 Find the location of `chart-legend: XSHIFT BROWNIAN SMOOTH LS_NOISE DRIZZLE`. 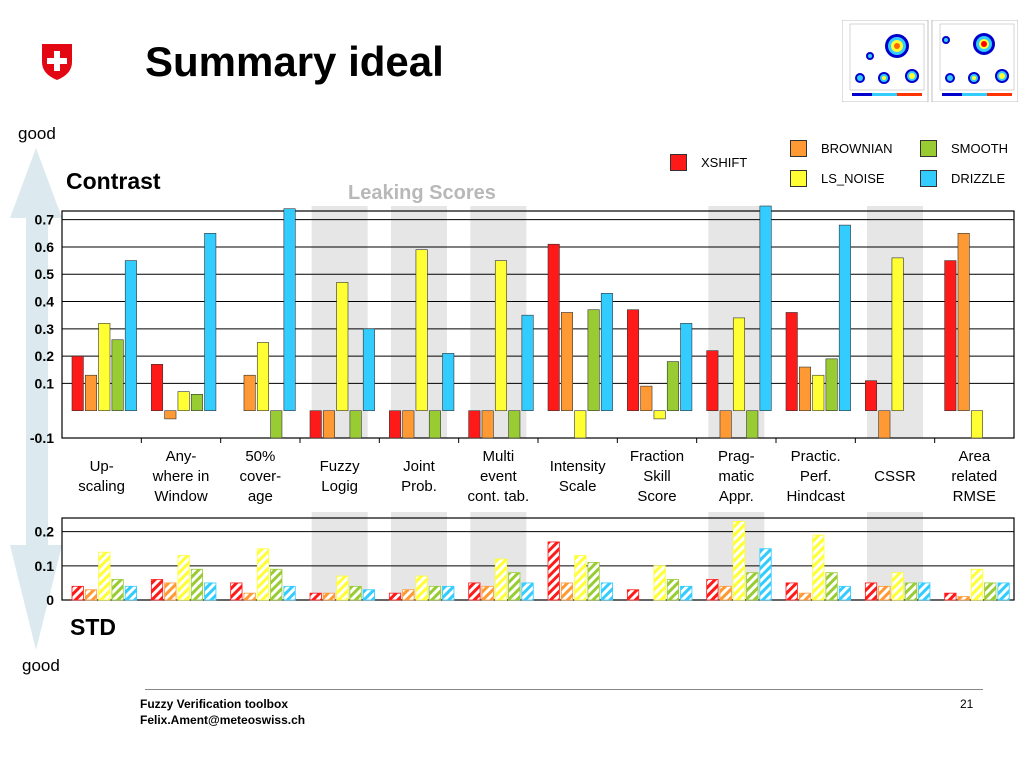

chart-legend: XSHIFT BROWNIAN SMOOTH LS_NOISE DRIZZLE is located at coordinates (845, 168).